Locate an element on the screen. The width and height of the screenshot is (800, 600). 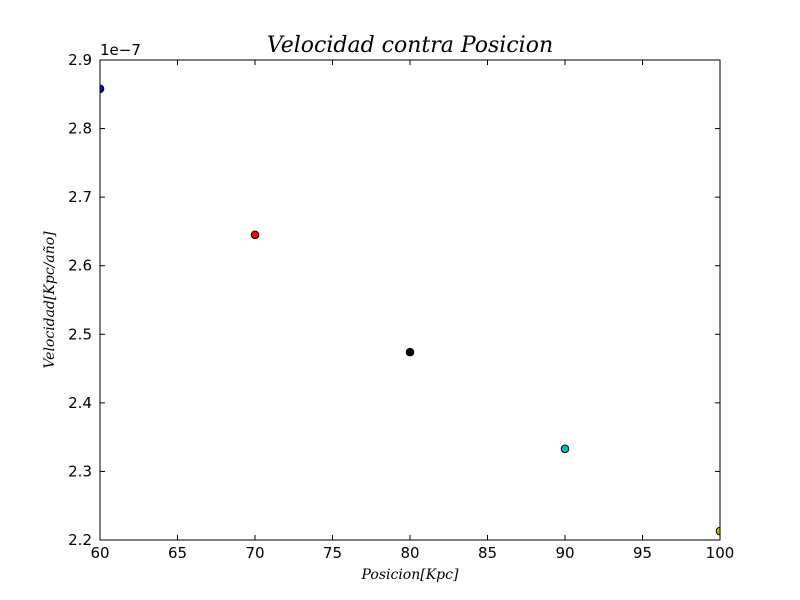
x-tick-label: 70 is located at coordinates (254, 553).